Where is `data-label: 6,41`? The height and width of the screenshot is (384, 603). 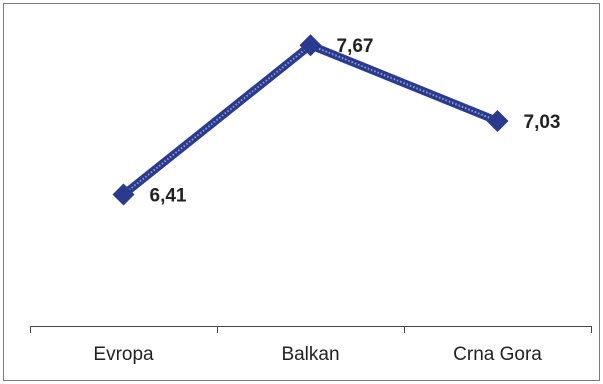 data-label: 6,41 is located at coordinates (168, 196).